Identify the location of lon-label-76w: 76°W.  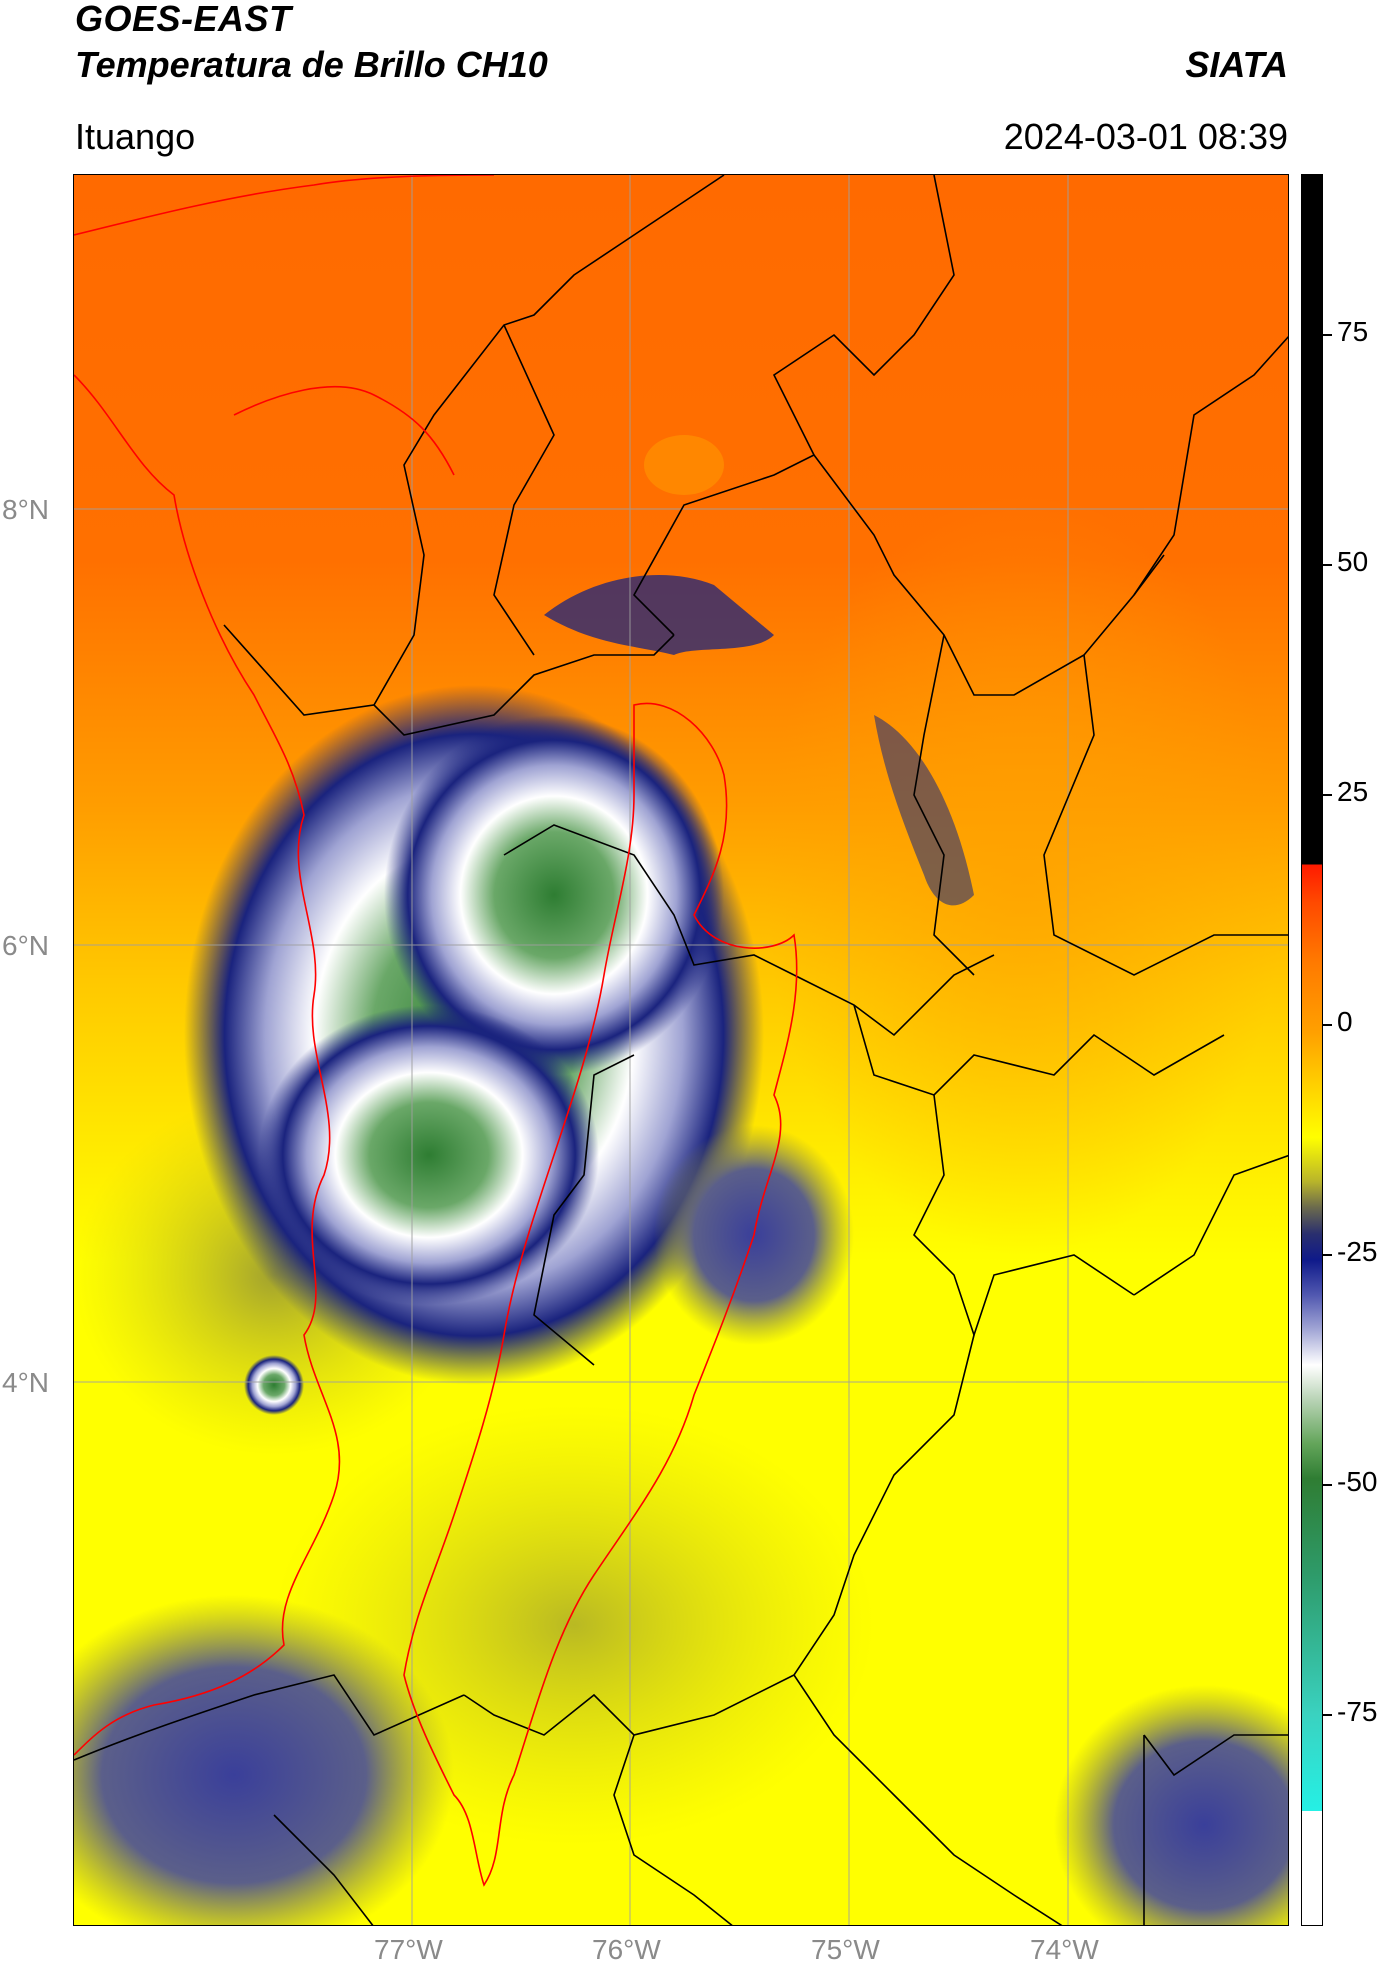
(626, 1949).